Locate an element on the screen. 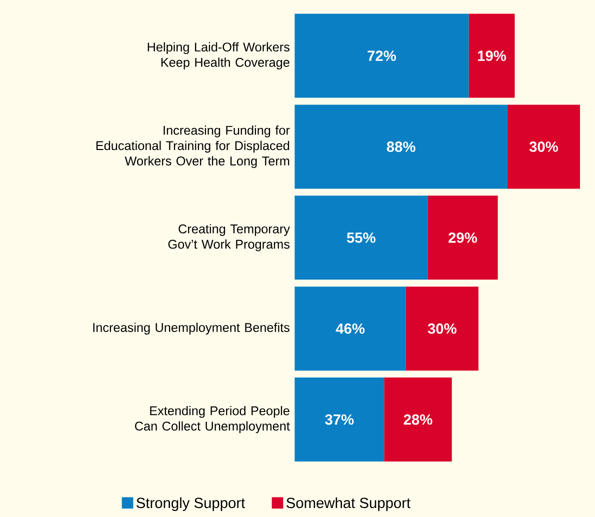  y-tick-label: Increasing Funding for Educational Training for Displaced Workers Over the Long Term is located at coordinates (193, 147).